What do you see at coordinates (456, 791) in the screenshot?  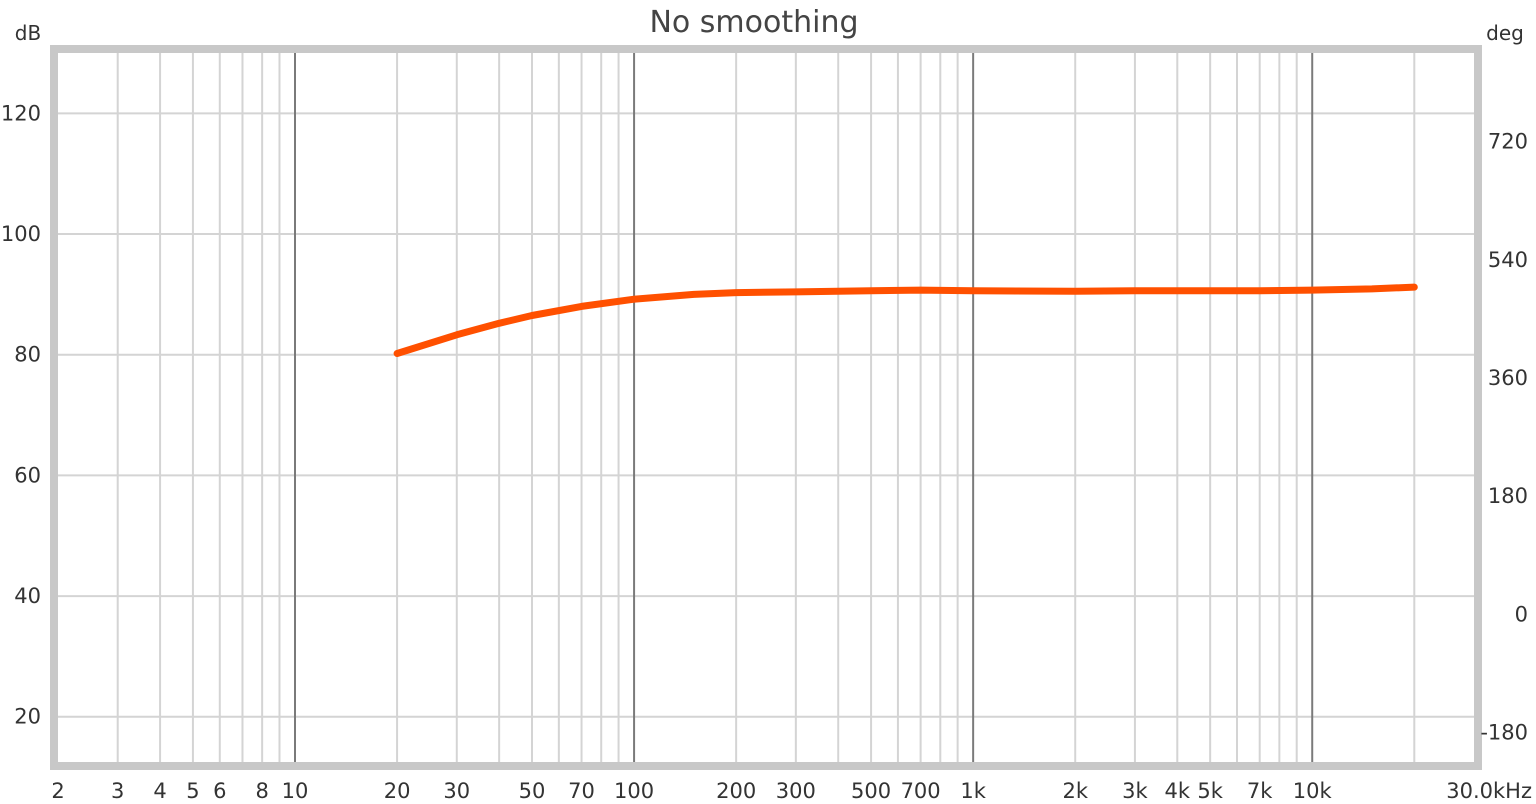 I see `x-tick-label: 30` at bounding box center [456, 791].